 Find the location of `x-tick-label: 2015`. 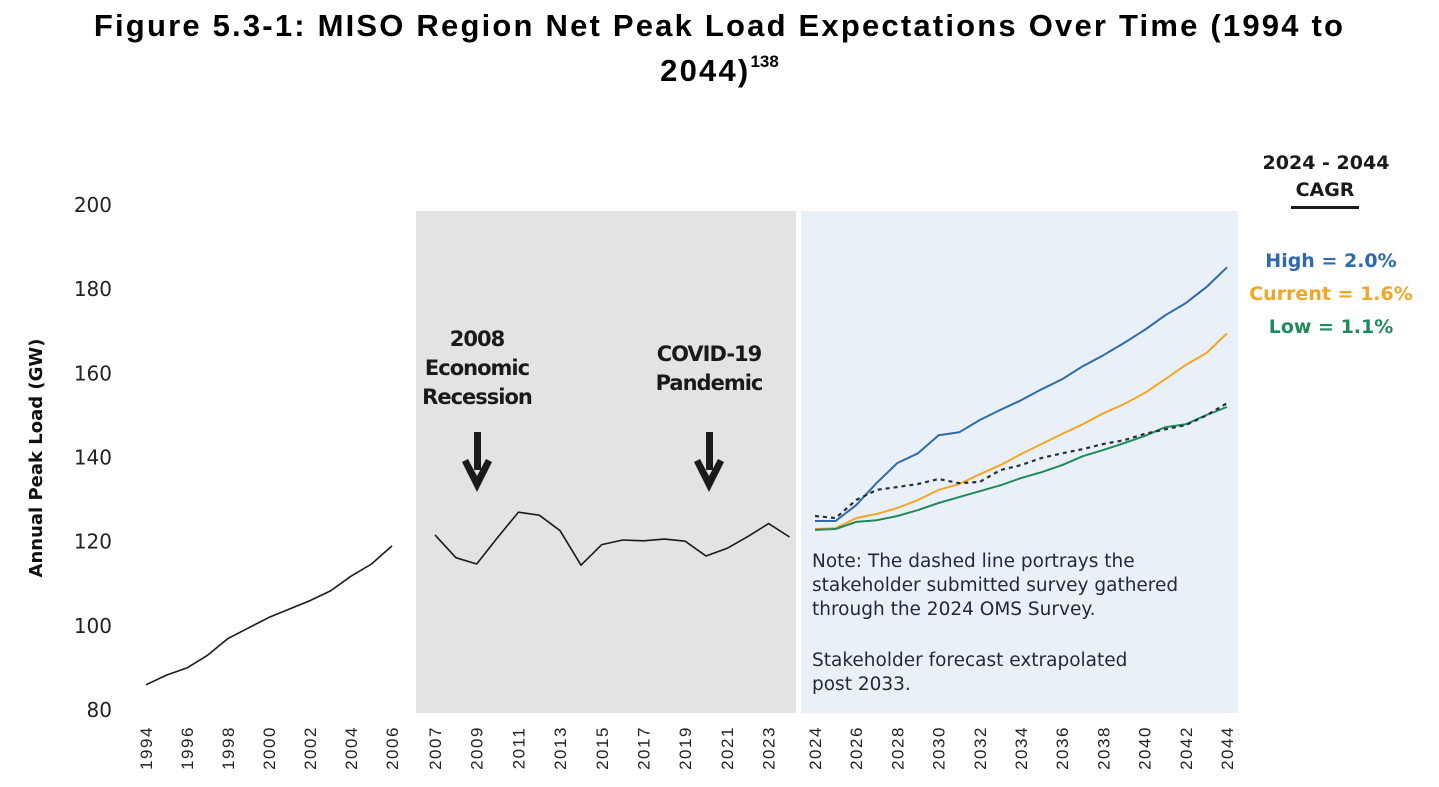

x-tick-label: 2015 is located at coordinates (602, 748).